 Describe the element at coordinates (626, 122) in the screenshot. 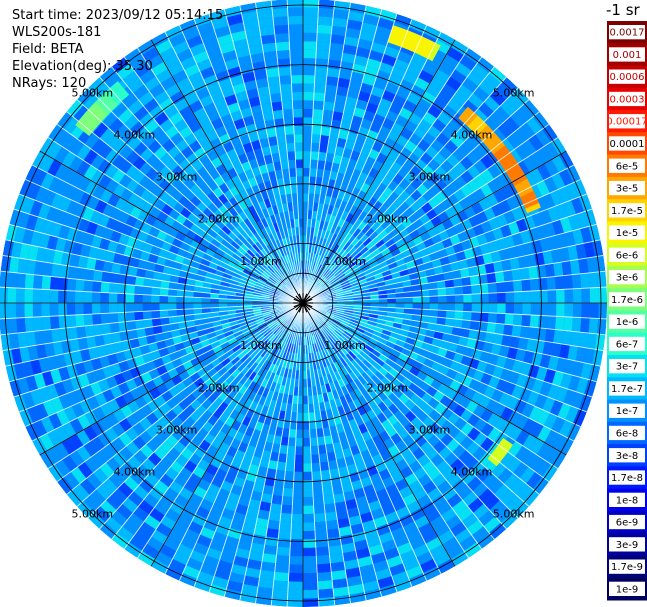

I see `colorbar-tick-label: 0.00017` at that location.